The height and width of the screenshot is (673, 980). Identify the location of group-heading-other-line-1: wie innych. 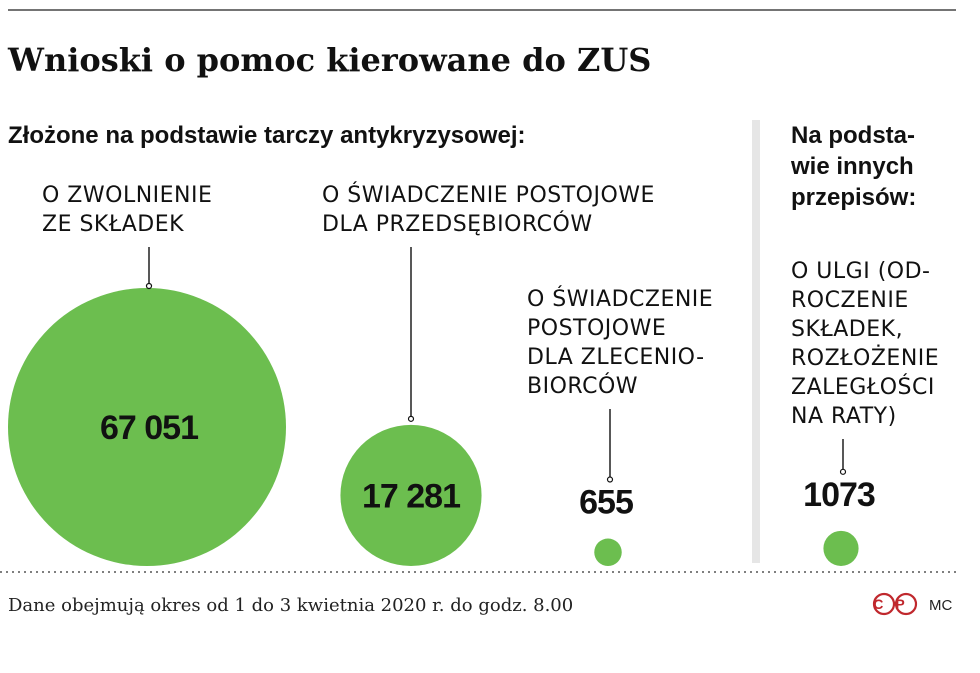
(852, 166).